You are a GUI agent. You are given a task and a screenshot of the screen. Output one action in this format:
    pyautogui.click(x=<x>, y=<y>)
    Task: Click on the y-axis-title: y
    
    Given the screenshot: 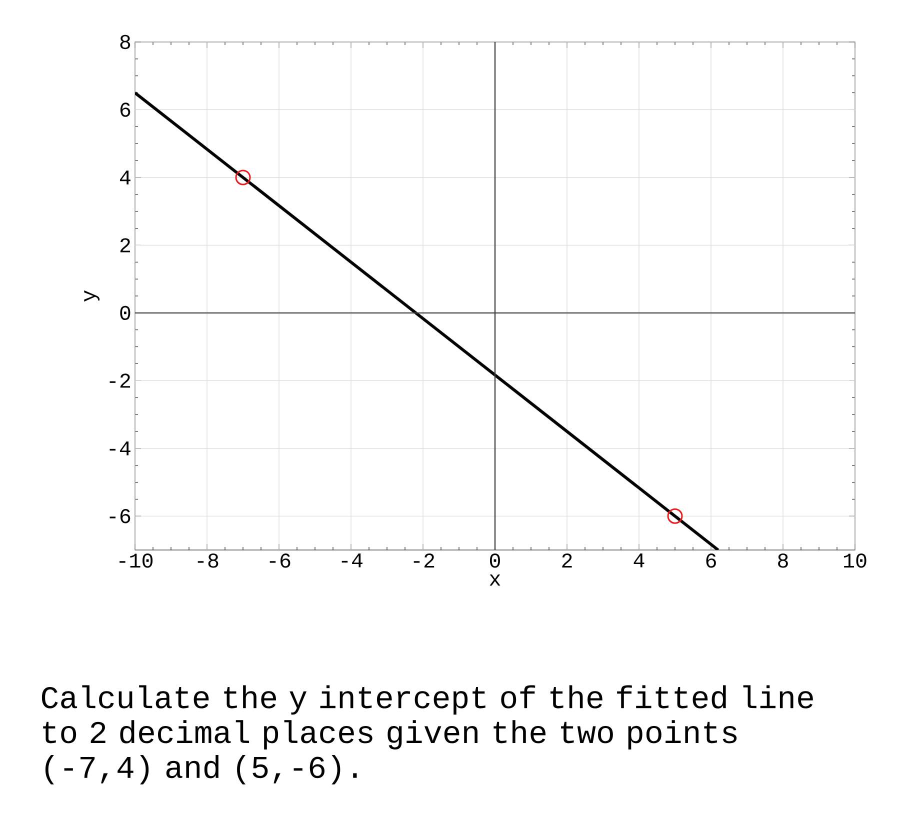 What is the action you would take?
    pyautogui.click(x=92, y=296)
    